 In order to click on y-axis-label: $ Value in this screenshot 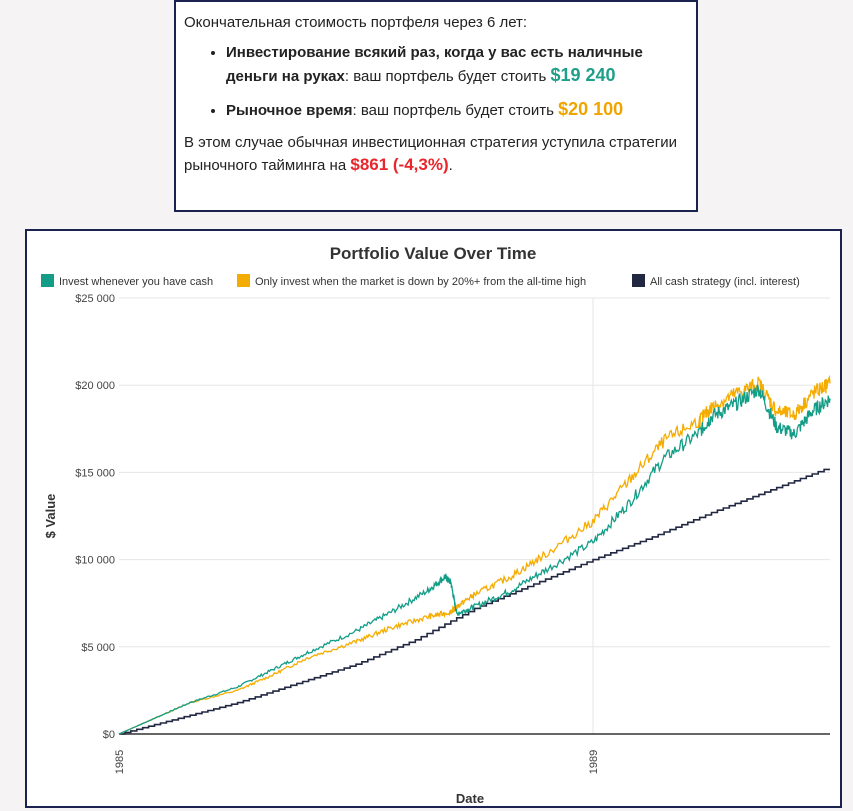, I will do `click(50, 516)`.